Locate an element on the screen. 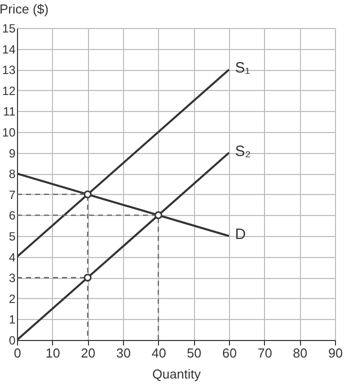 The height and width of the screenshot is (390, 350). y-tick-label: 12 is located at coordinates (9, 91).